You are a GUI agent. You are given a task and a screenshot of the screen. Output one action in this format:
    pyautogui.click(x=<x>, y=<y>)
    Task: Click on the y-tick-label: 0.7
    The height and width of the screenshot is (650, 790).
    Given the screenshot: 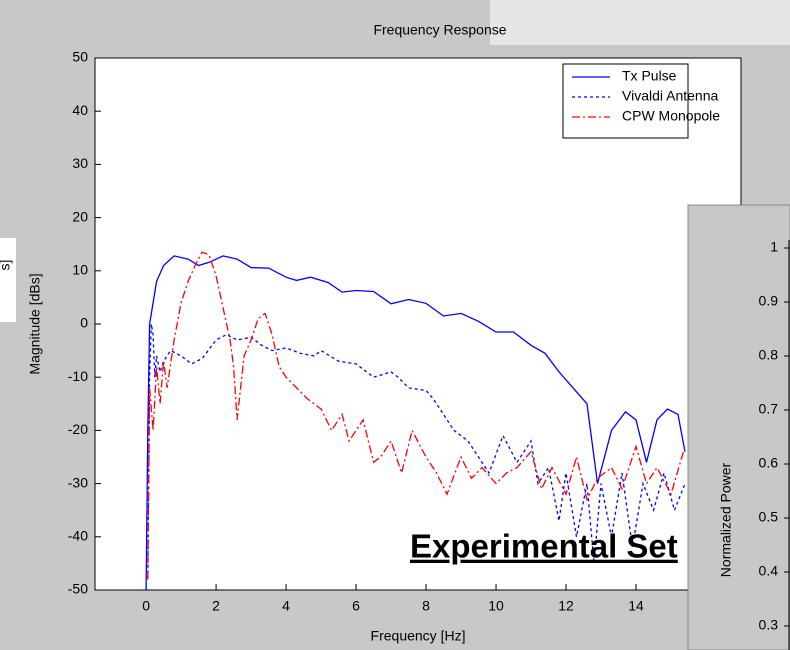 What is the action you would take?
    pyautogui.click(x=769, y=409)
    